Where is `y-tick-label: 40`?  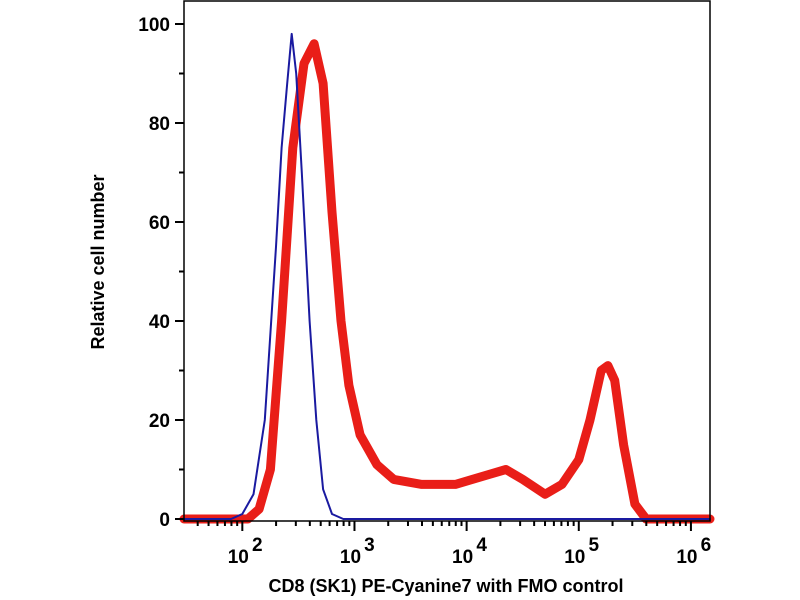
y-tick-label: 40 is located at coordinates (159, 322).